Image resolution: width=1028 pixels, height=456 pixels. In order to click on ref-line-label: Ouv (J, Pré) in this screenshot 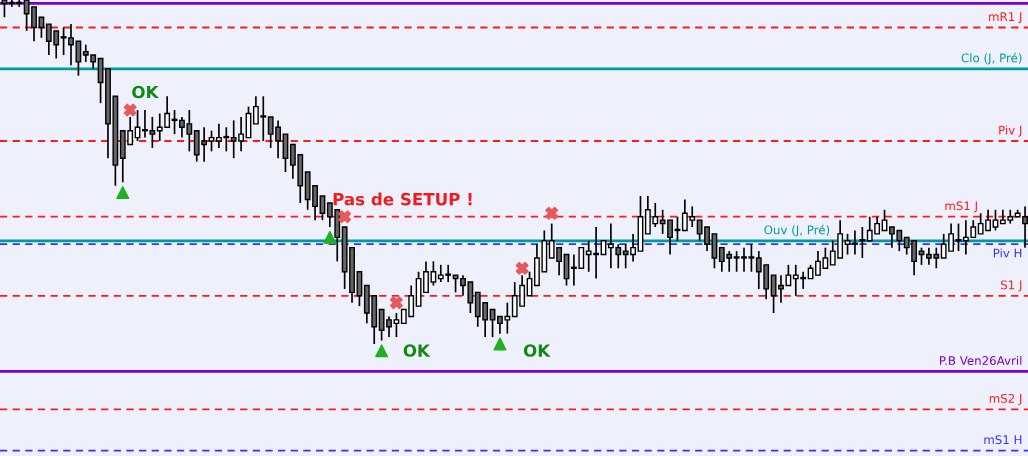, I will do `click(797, 230)`.